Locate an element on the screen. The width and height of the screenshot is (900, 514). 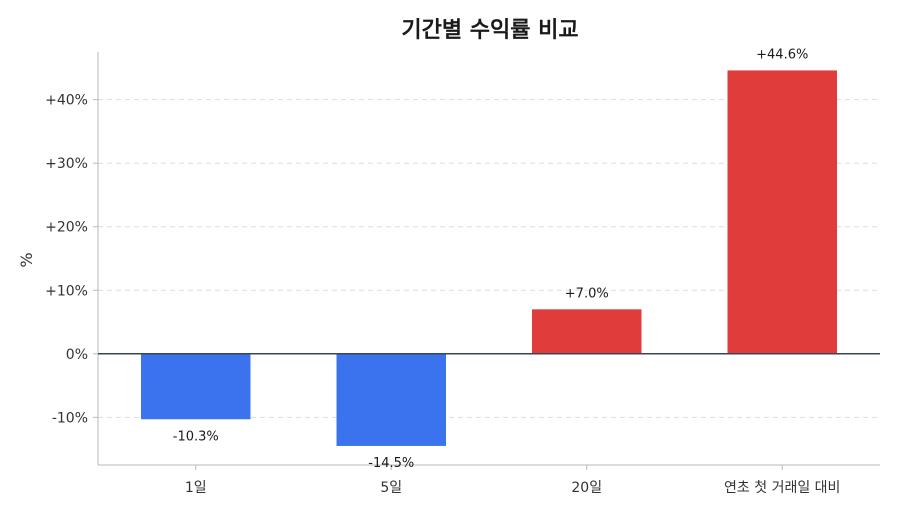
x-tick-label: 1일 is located at coordinates (196, 488).